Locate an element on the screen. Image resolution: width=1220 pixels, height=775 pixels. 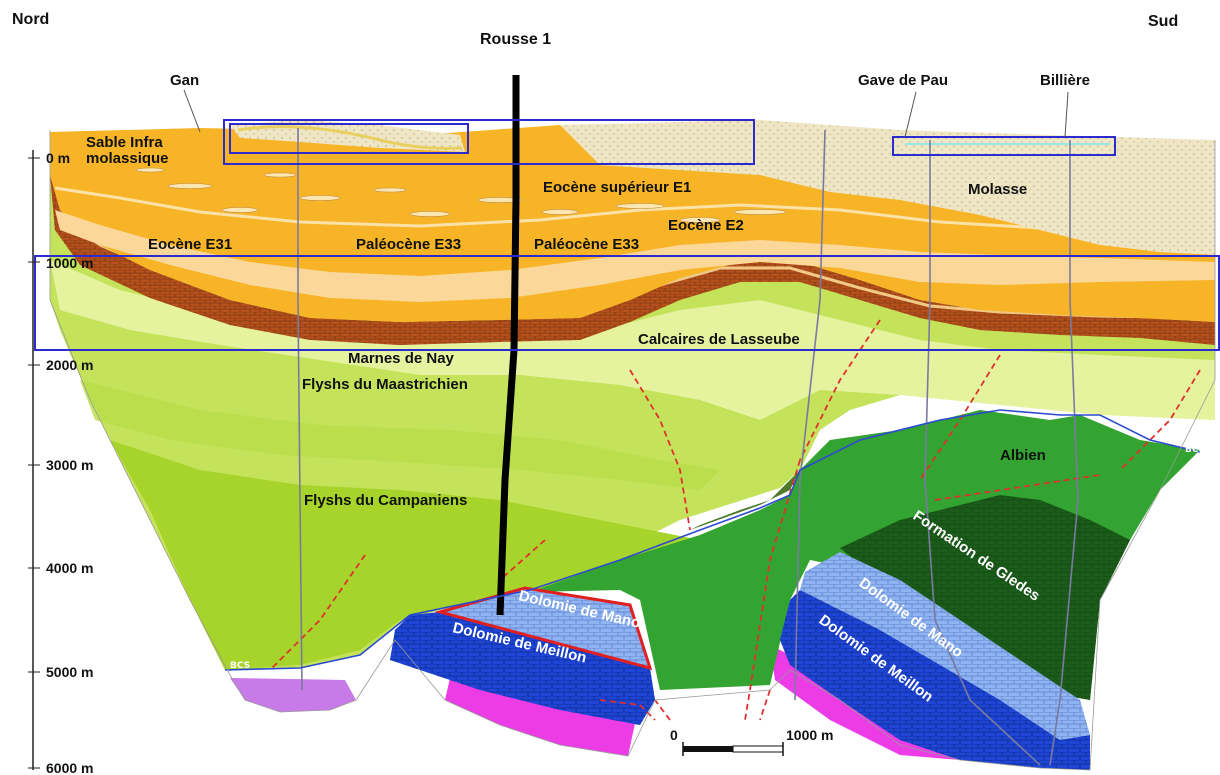
depth-label-0: 0 m is located at coordinates (58, 158).